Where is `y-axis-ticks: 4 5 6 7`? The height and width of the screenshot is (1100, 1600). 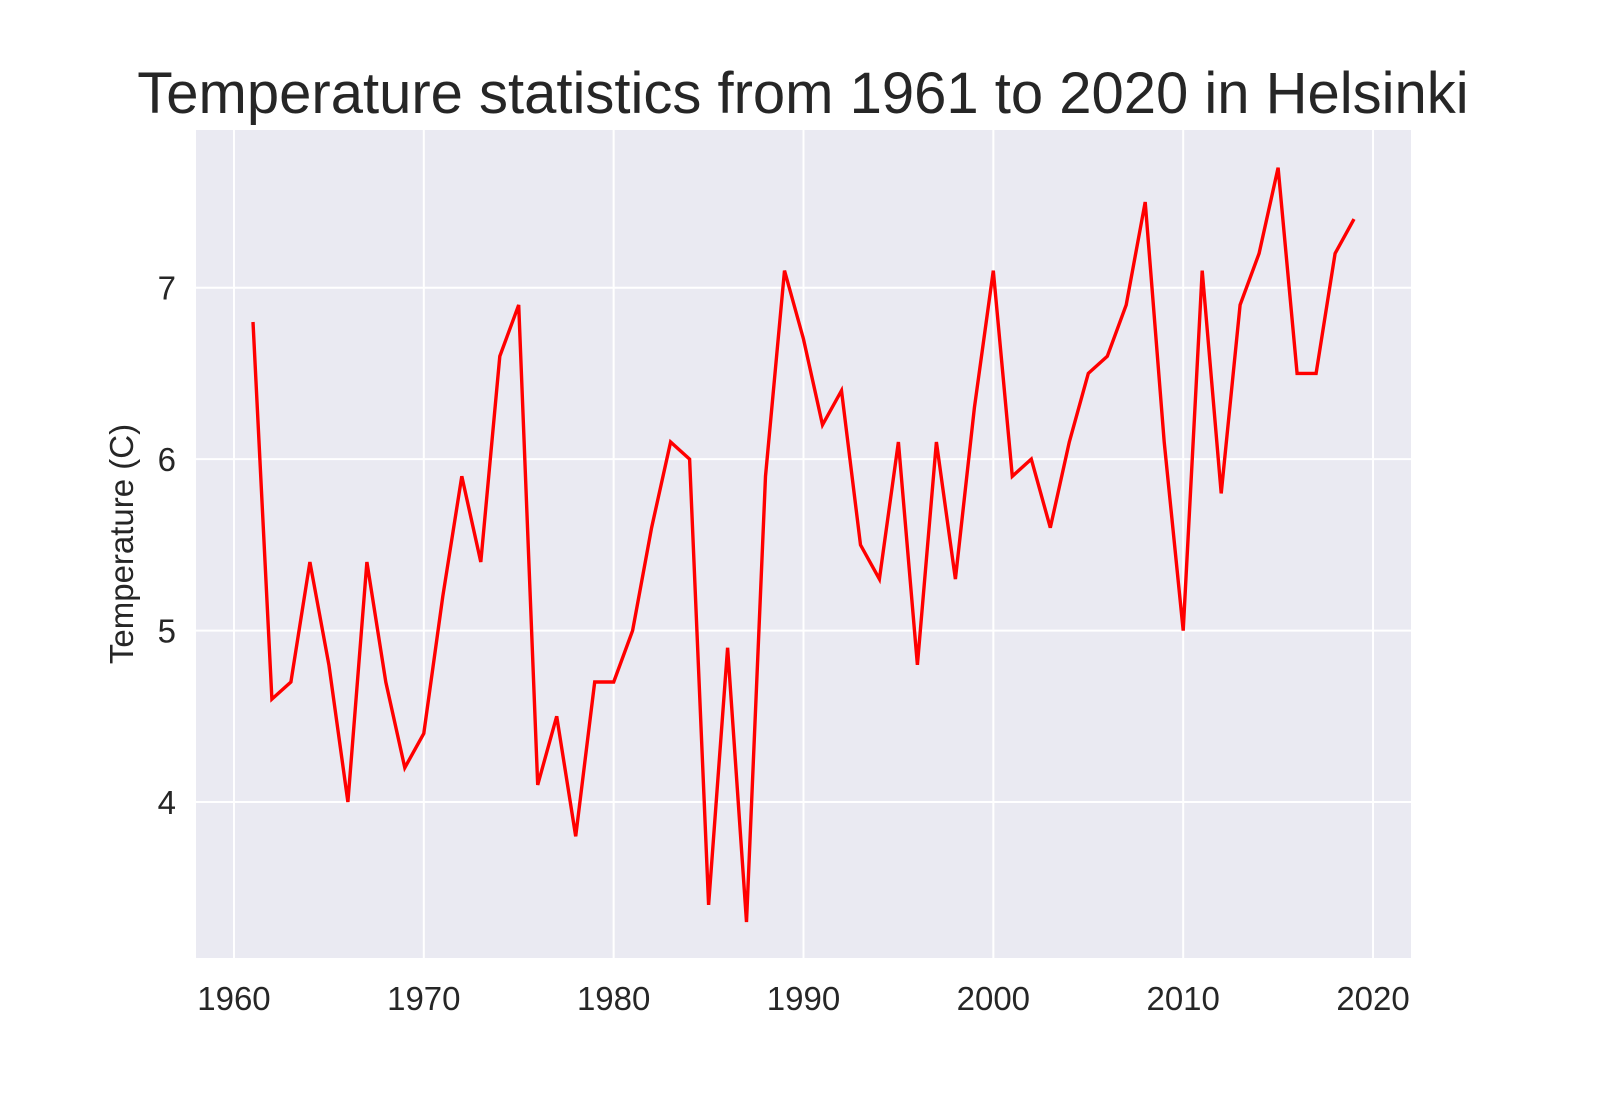
y-axis-ticks: 4 5 6 7 is located at coordinates (167, 545).